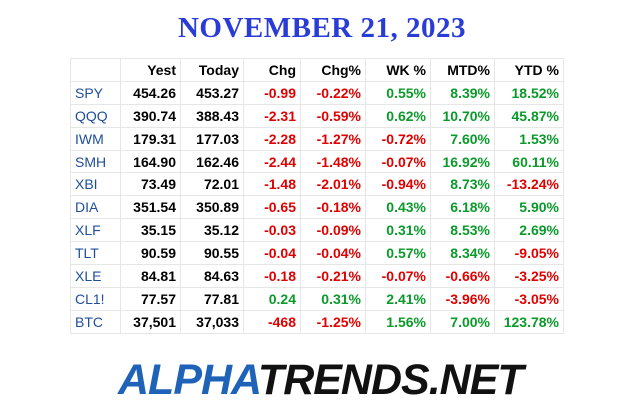 The image size is (644, 407). Describe the element at coordinates (95, 161) in the screenshot. I see `ticker: SMH` at that location.